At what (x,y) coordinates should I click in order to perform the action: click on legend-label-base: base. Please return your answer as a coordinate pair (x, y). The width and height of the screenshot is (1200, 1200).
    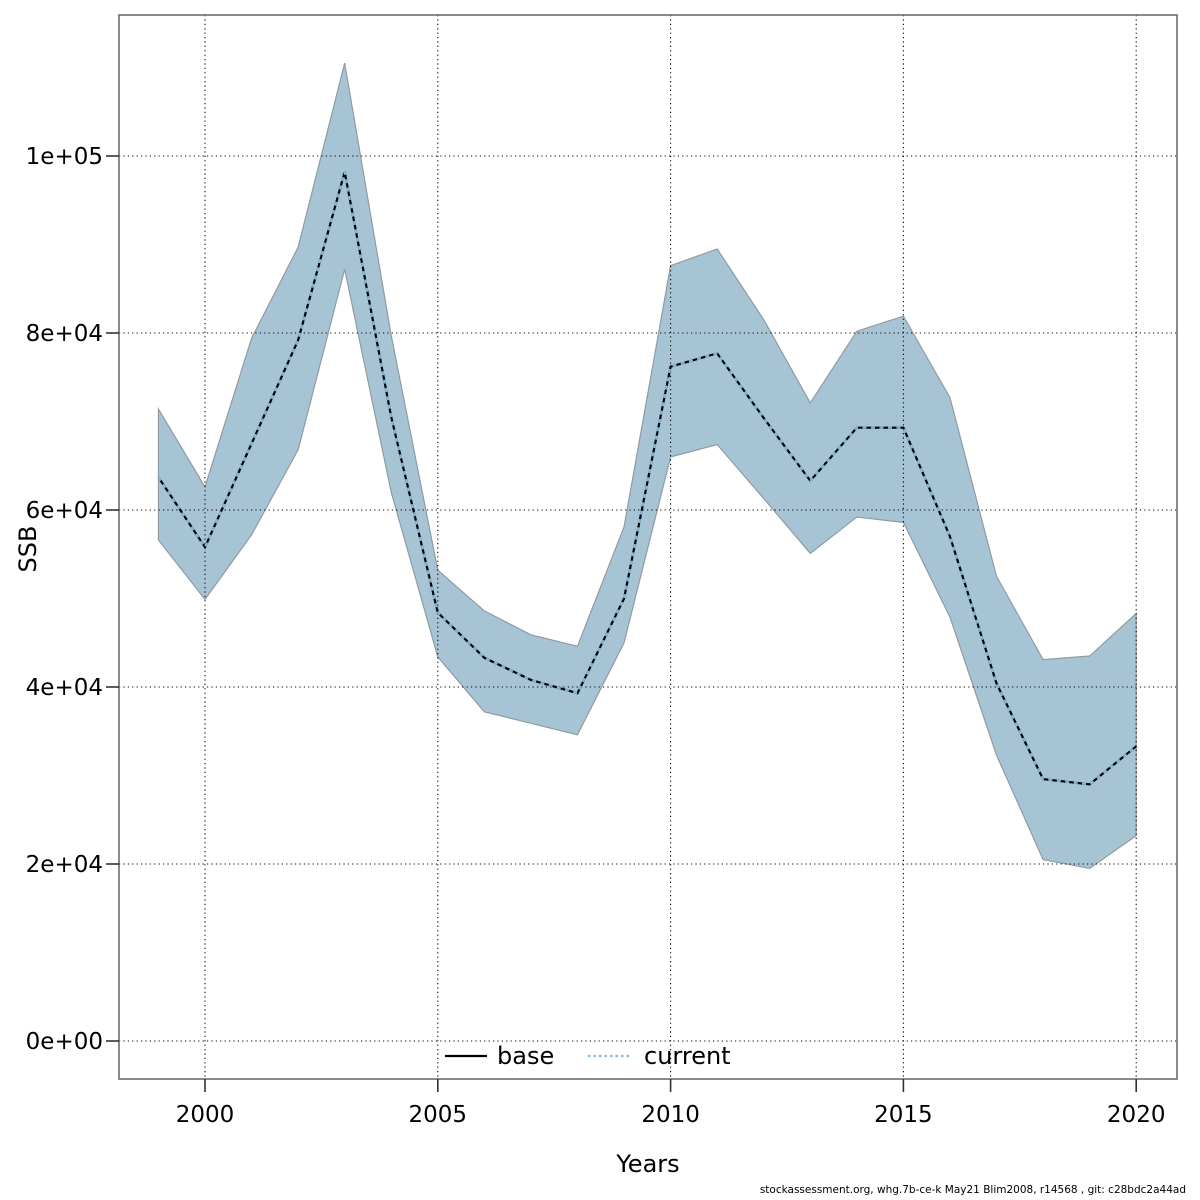
    Looking at the image, I should click on (525, 1056).